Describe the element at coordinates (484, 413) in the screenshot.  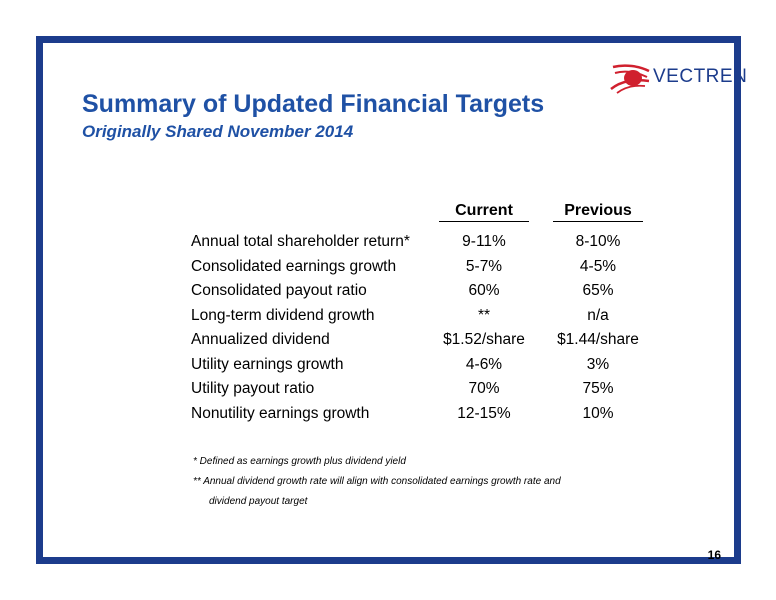
I see `current-value: 12-15%` at that location.